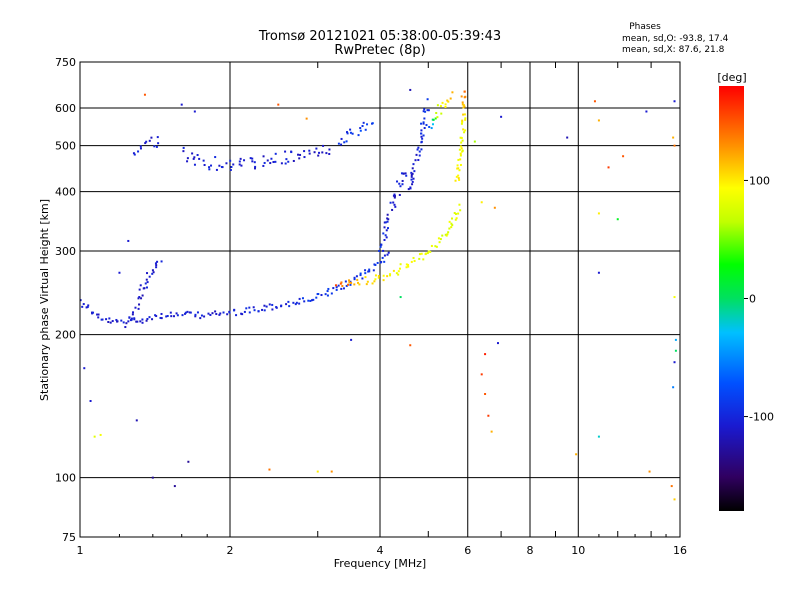  I want to click on x-tick-label: 1, so click(80, 550).